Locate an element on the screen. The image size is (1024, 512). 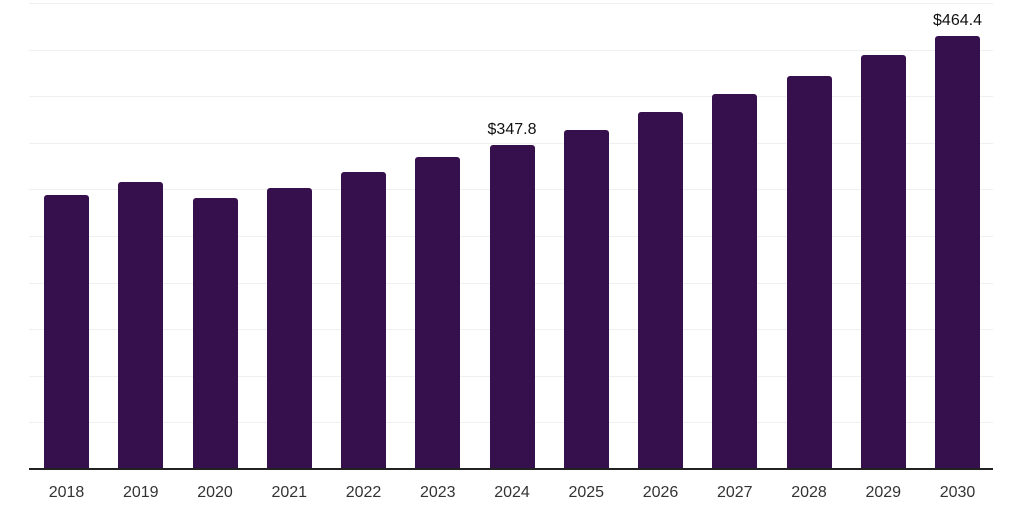
bar-group: $464.4 is located at coordinates (957, 241).